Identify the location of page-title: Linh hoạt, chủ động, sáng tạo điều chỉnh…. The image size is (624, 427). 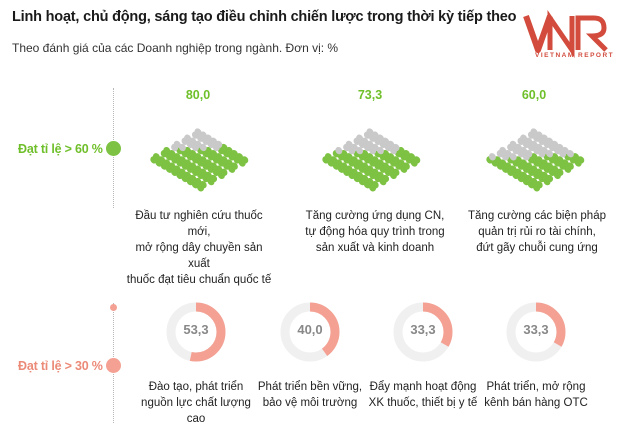
(264, 17).